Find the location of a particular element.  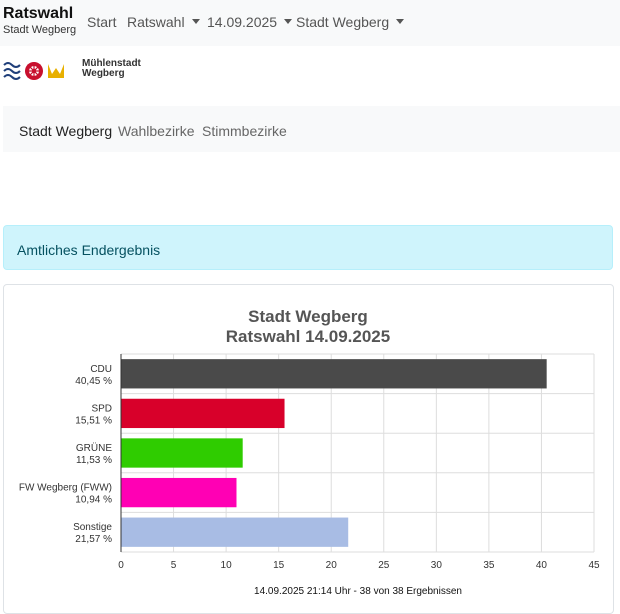

bar-fw-wegberg-fww- is located at coordinates (179, 492).